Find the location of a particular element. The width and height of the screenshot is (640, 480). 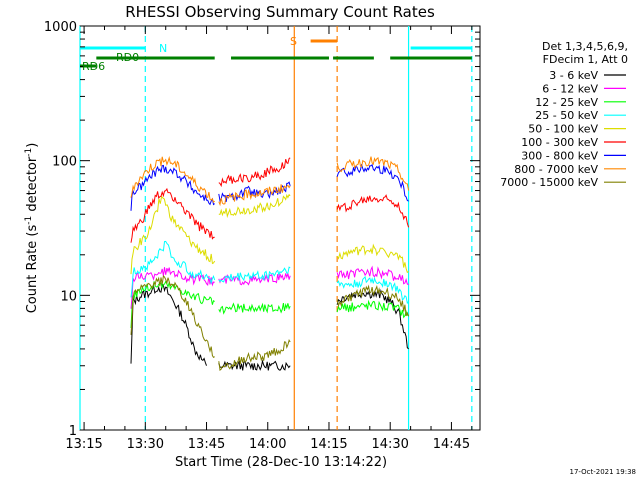

y-tick-label: 100 is located at coordinates (64, 162).